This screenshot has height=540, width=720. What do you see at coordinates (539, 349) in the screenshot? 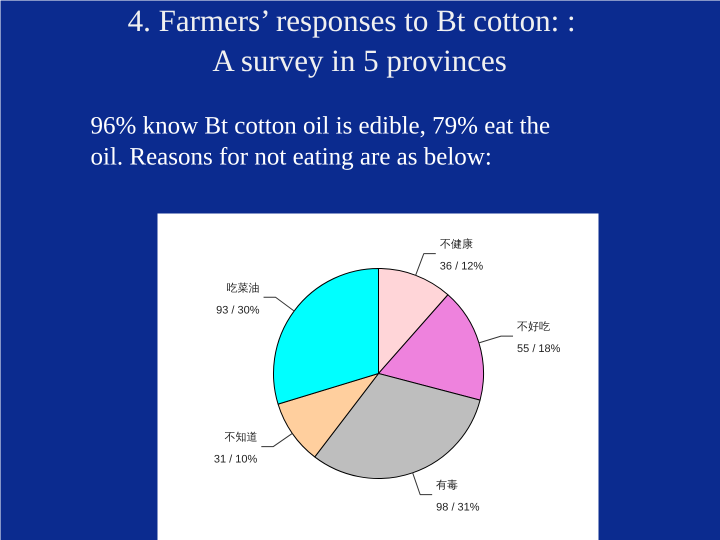
I see `data-label: 55 / 18%` at bounding box center [539, 349].